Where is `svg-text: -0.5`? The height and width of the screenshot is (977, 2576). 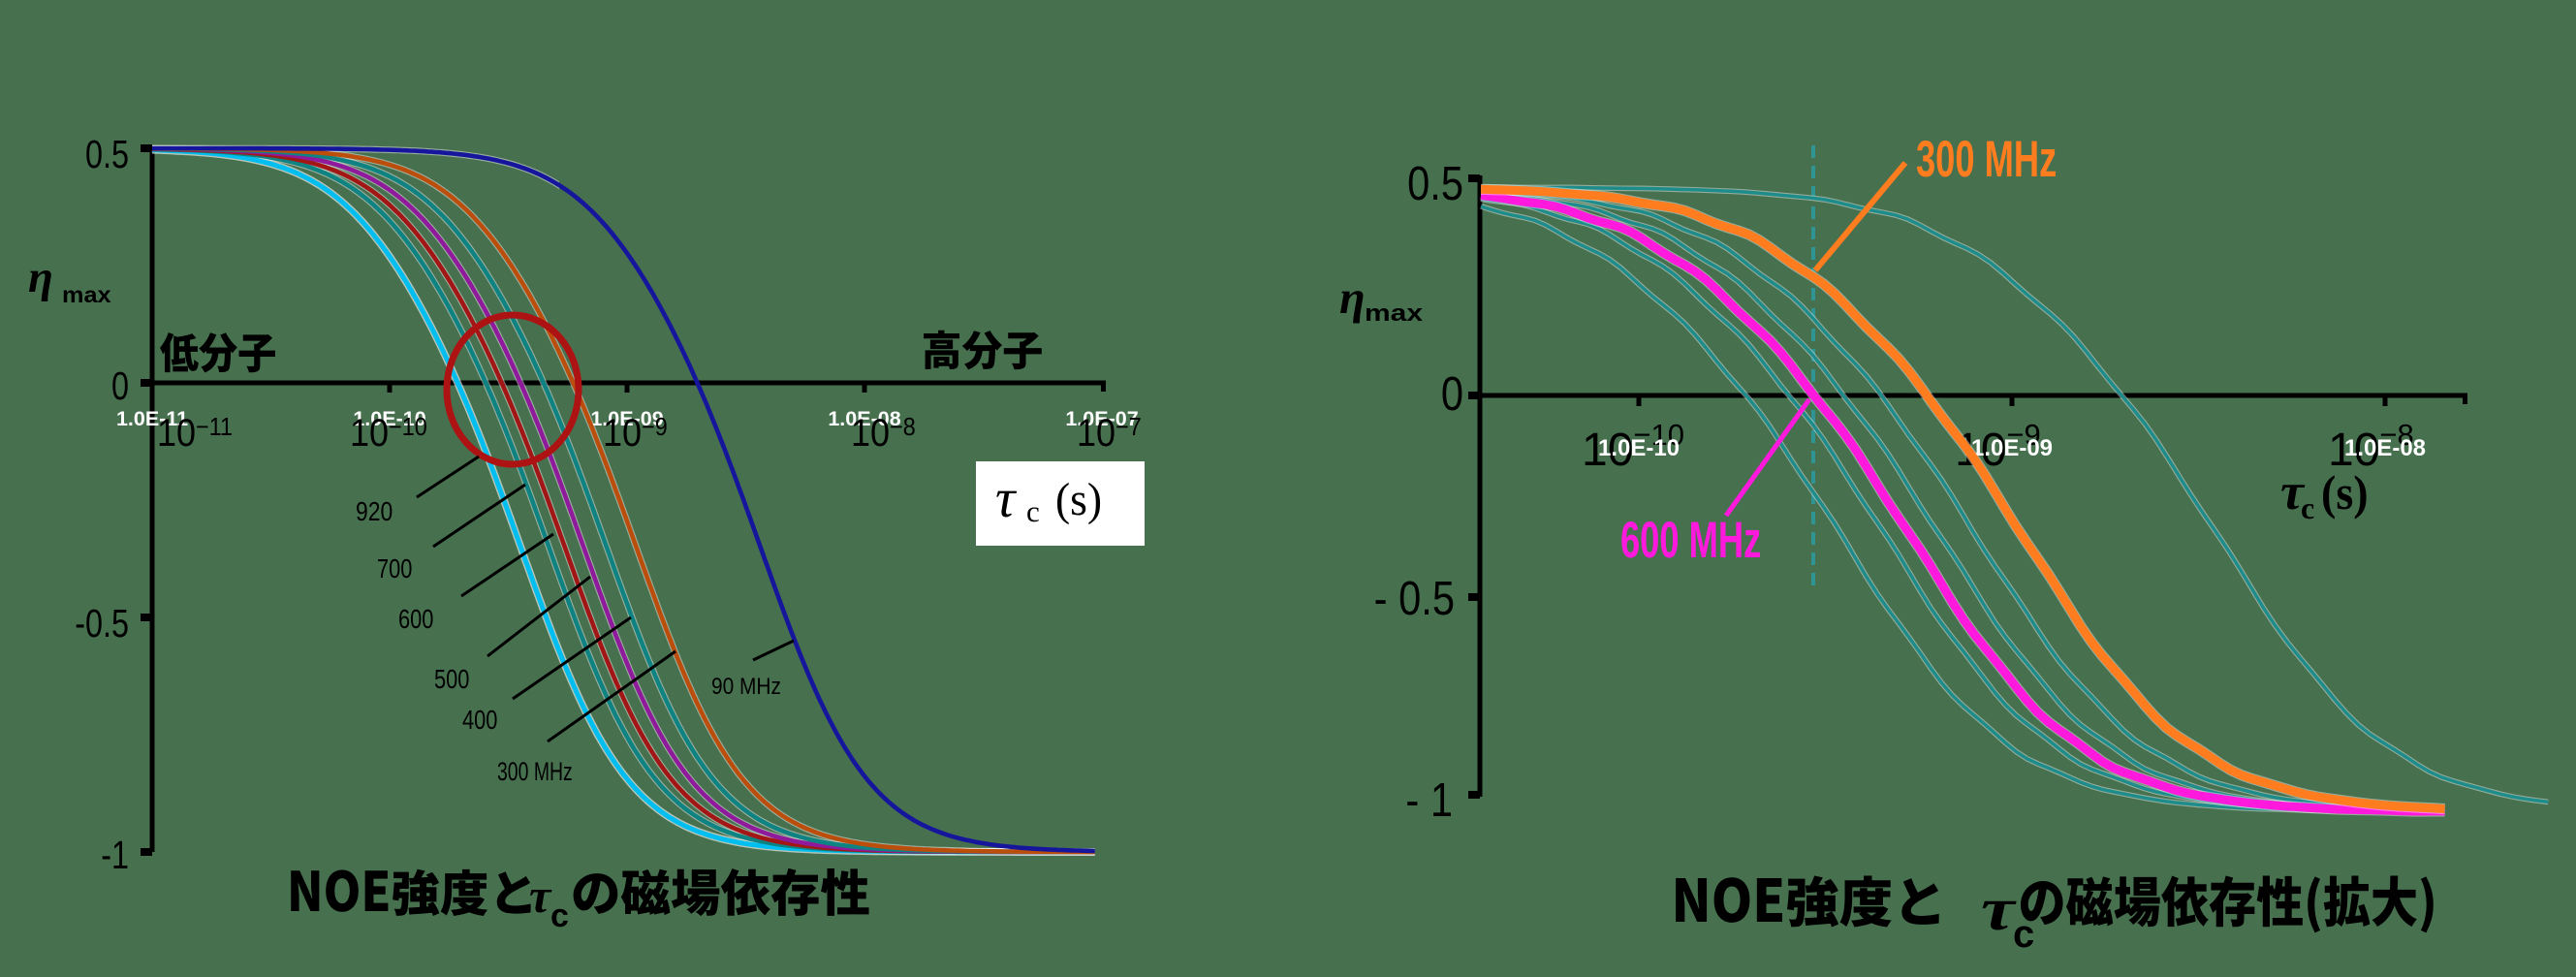
svg-text: -0.5 is located at coordinates (102, 623).